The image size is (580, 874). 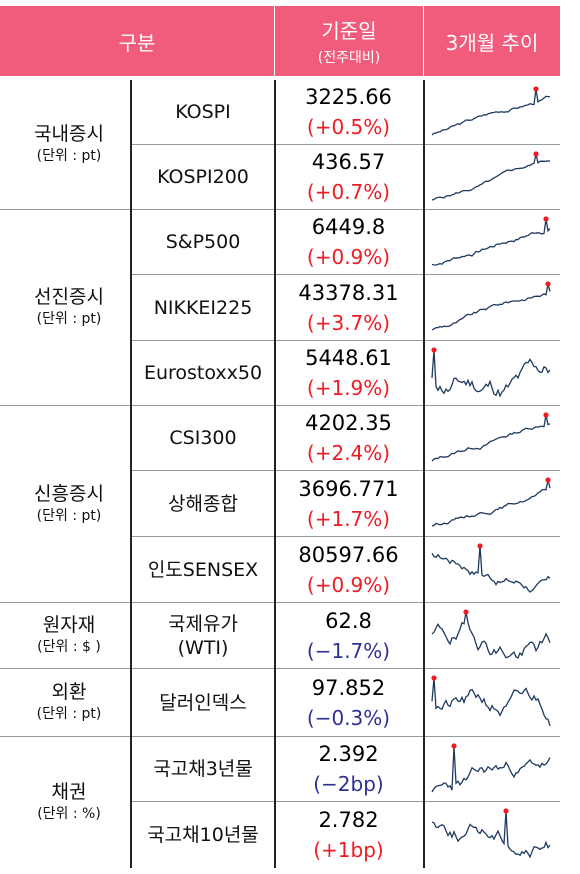 What do you see at coordinates (203, 112) in the screenshot?
I see `index-name: KOSPI` at bounding box center [203, 112].